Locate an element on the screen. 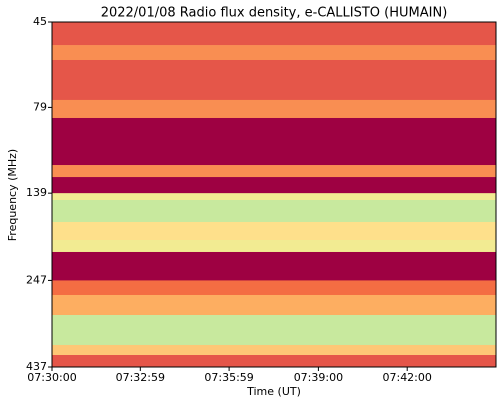  y-tick-label: 79 is located at coordinates (40, 106).